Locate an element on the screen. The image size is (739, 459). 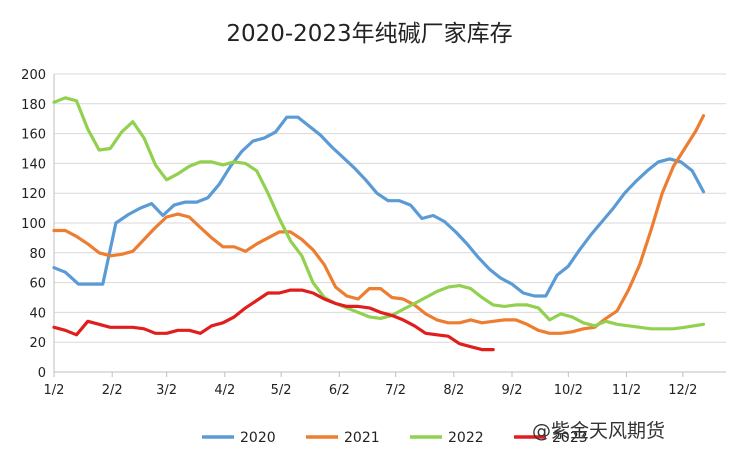
x-tick-label: 8/2 is located at coordinates (453, 390).